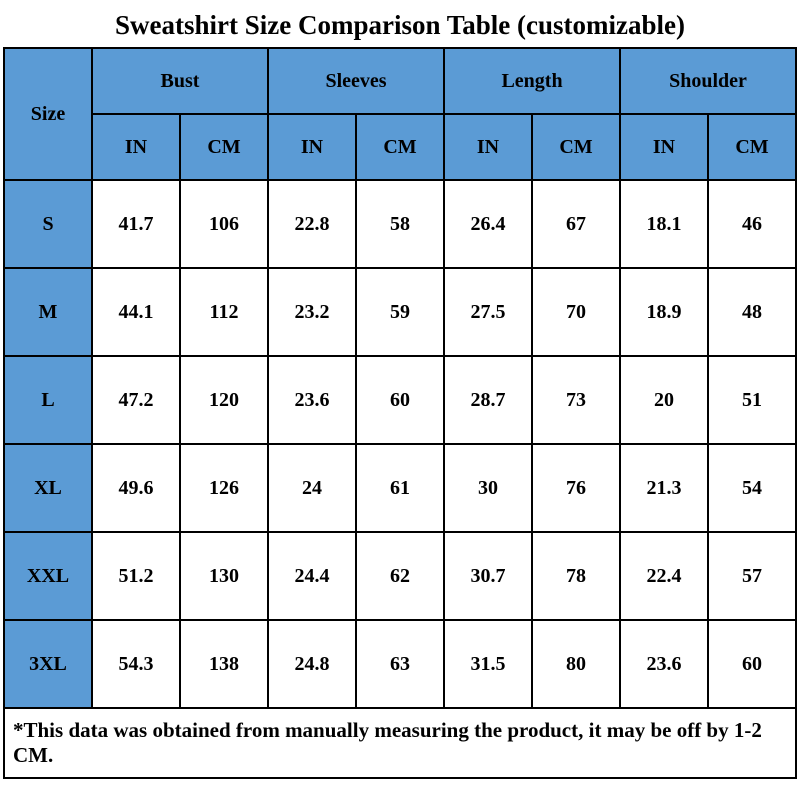 The width and height of the screenshot is (800, 800). What do you see at coordinates (312, 488) in the screenshot?
I see `cell-sleeves-in: 24` at bounding box center [312, 488].